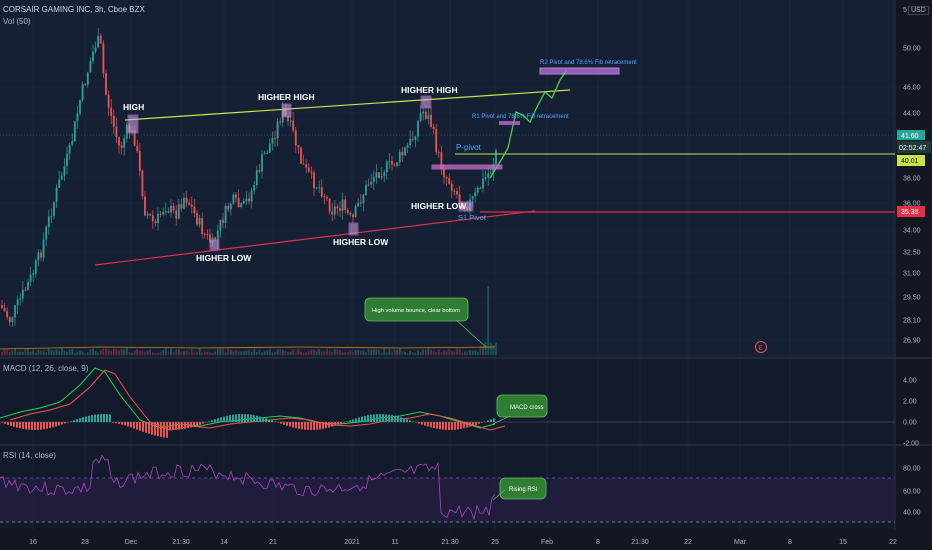 The width and height of the screenshot is (932, 550). Describe the element at coordinates (469, 147) in the screenshot. I see `p-pivot-label: P-pivot` at that location.